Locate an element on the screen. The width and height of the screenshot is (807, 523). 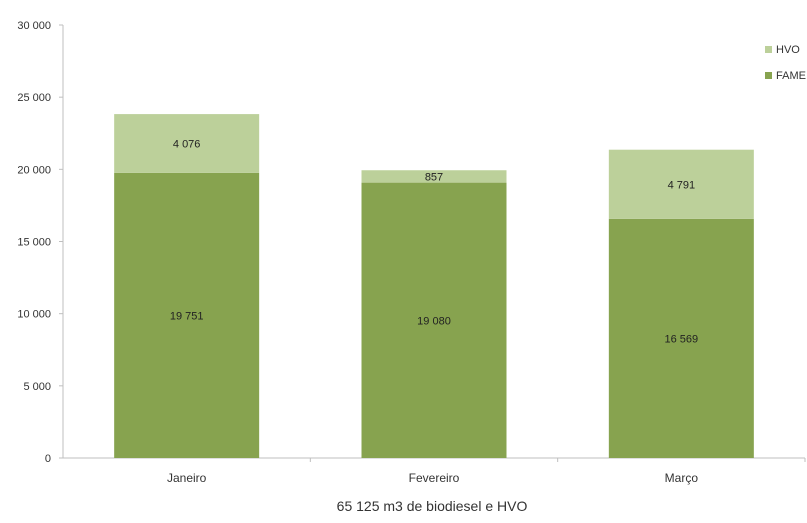
data-label-fame: 19 080 is located at coordinates (434, 321).